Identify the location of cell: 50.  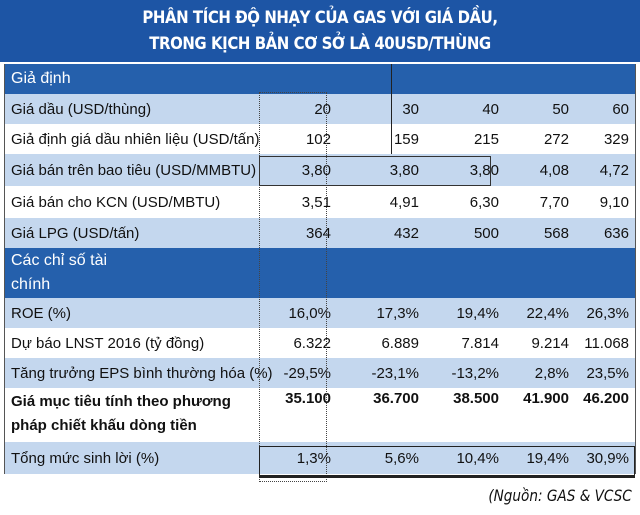
(560, 109).